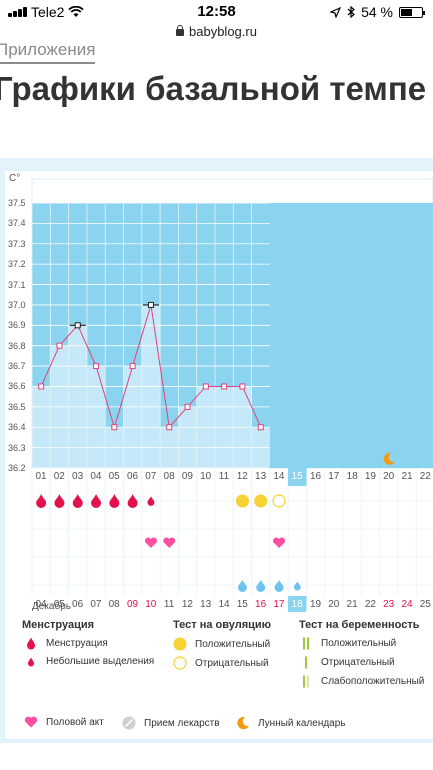  Describe the element at coordinates (389, 604) in the screenshot. I see `calendar-date-label: 23` at that location.